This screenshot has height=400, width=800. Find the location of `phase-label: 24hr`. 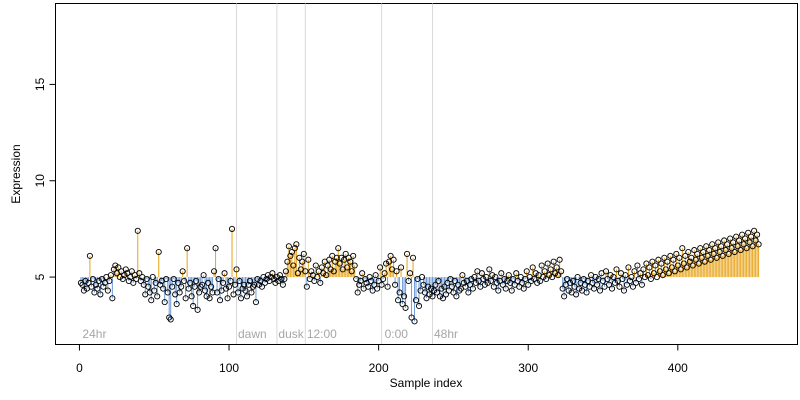

phase-label: 24hr is located at coordinates (94, 334).